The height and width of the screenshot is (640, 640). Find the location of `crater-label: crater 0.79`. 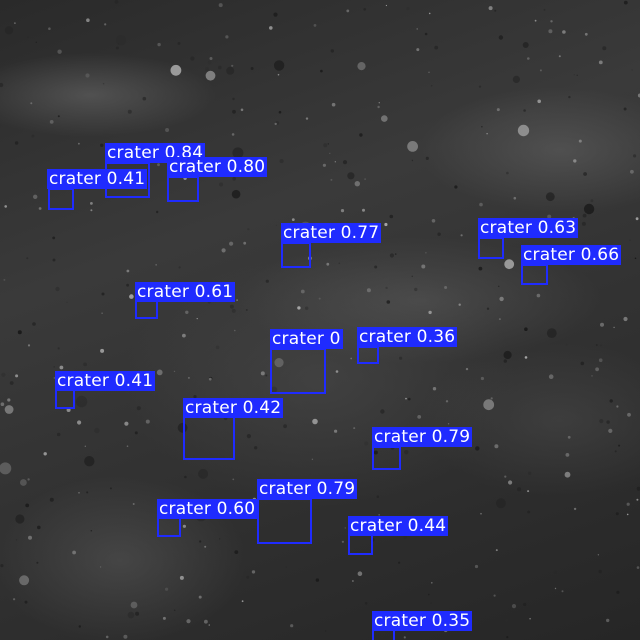

crater-label: crater 0.79 is located at coordinates (307, 489).